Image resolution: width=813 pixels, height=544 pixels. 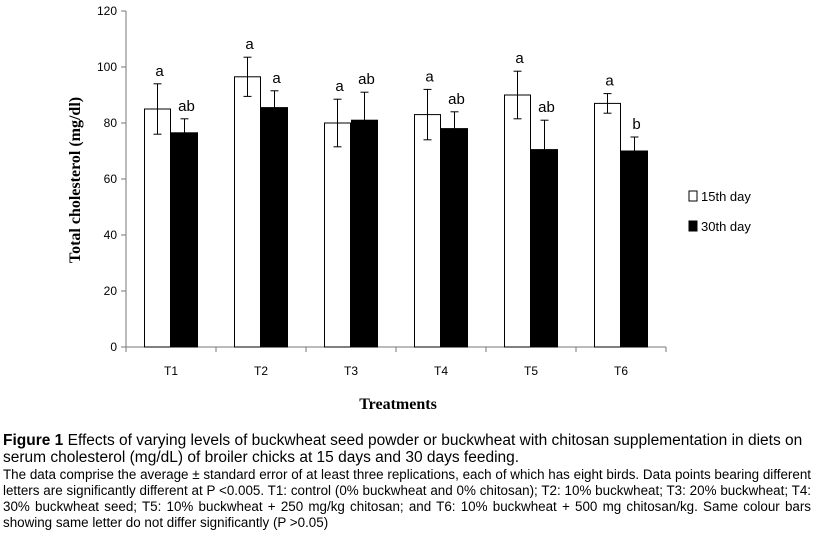 I want to click on x-tick-label: T2, so click(x=261, y=371).